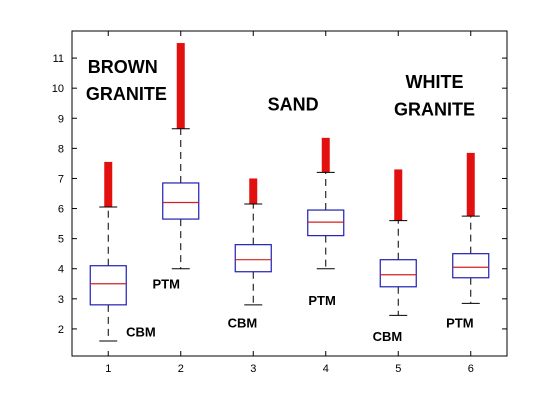 The height and width of the screenshot is (420, 560). What do you see at coordinates (253, 369) in the screenshot?
I see `x-tick-label: 3` at bounding box center [253, 369].